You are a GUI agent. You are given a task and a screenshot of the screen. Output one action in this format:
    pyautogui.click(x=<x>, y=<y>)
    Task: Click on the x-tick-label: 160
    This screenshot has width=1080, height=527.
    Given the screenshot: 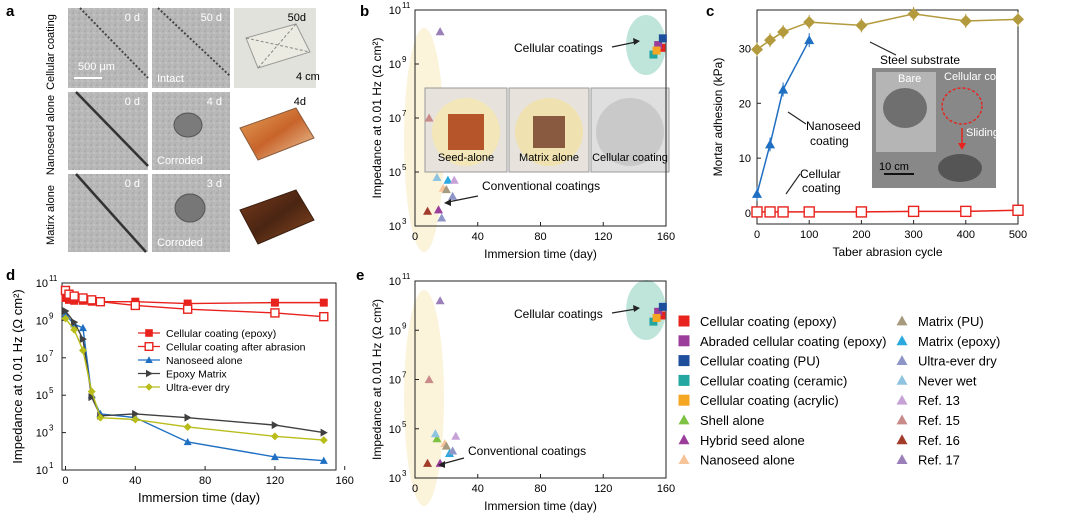 What is the action you would take?
    pyautogui.click(x=345, y=481)
    